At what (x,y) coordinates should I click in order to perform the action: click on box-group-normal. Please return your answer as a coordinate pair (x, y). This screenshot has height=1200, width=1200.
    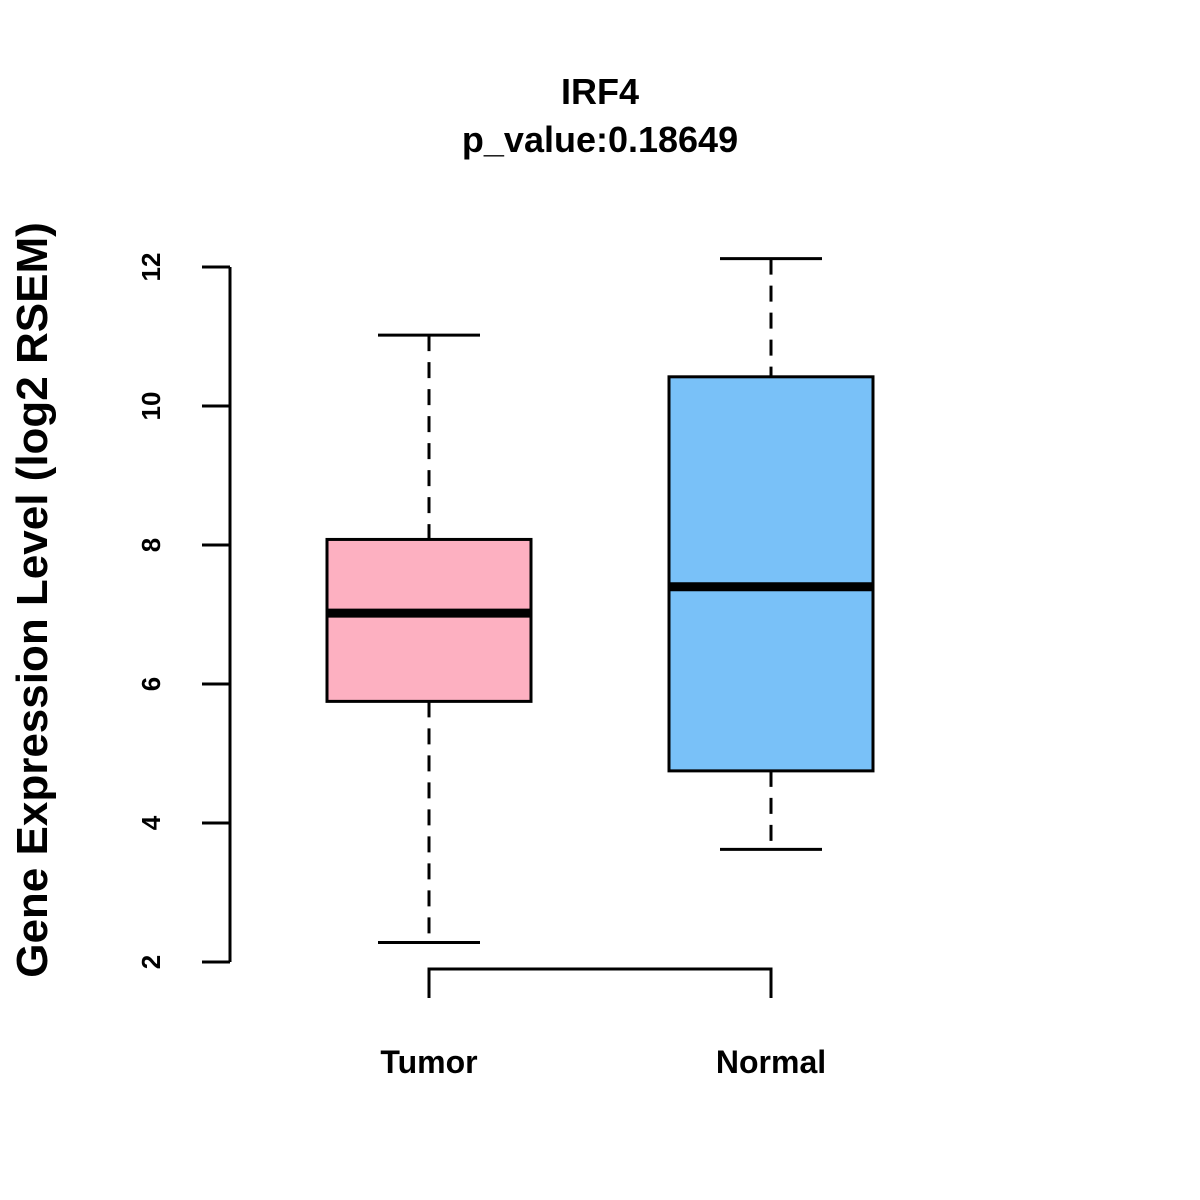
    Looking at the image, I should click on (771, 554).